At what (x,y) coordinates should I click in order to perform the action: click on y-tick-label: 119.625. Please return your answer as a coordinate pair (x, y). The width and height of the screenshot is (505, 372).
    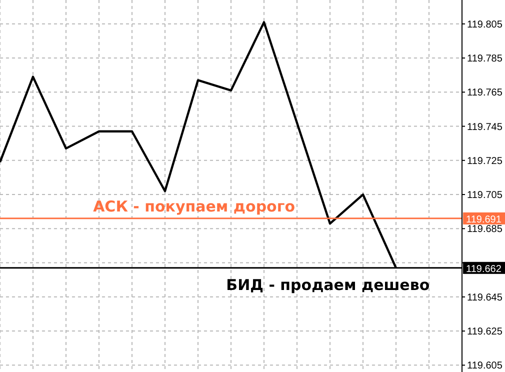
    Looking at the image, I should click on (485, 332).